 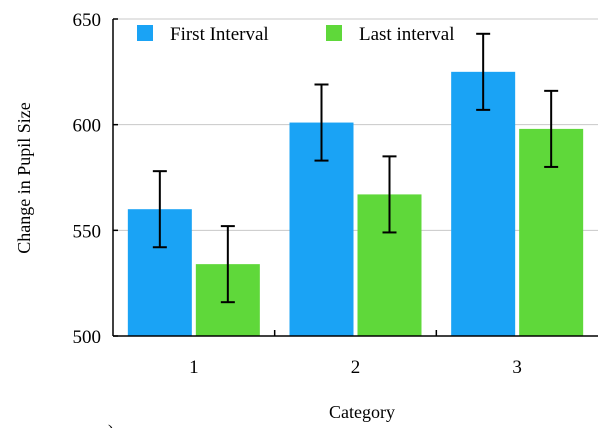 What do you see at coordinates (107, 424) in the screenshot?
I see `panel-label: a)` at bounding box center [107, 424].